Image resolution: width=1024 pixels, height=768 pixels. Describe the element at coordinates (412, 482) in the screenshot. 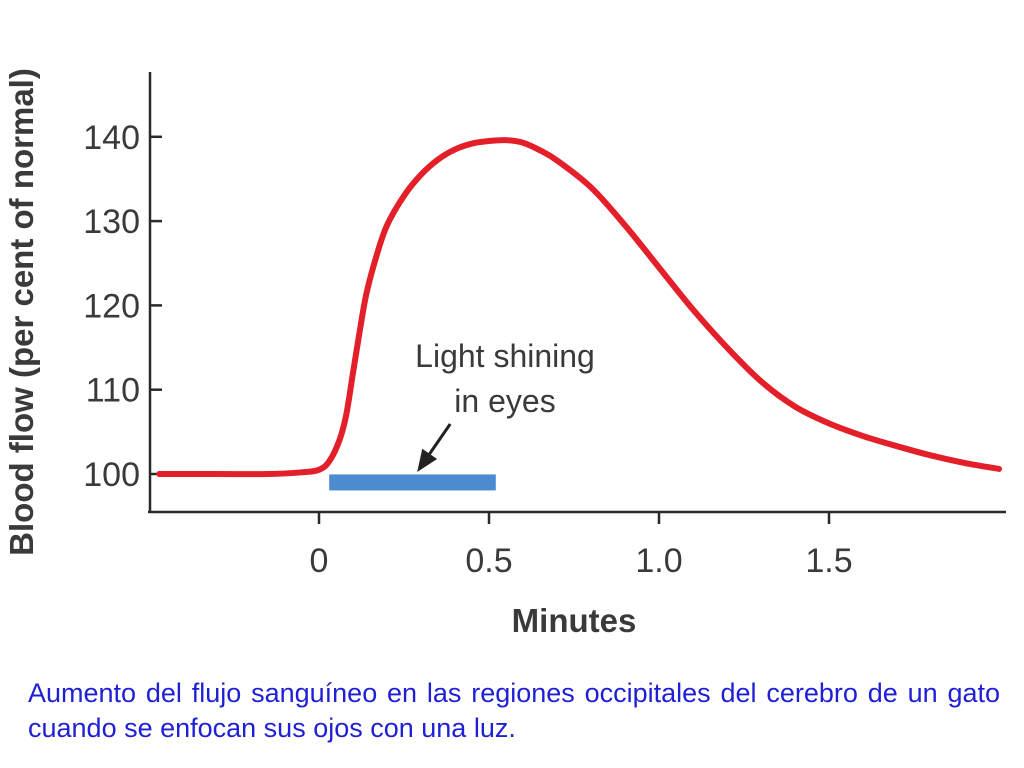

I see `light-stimulus-bar` at that location.